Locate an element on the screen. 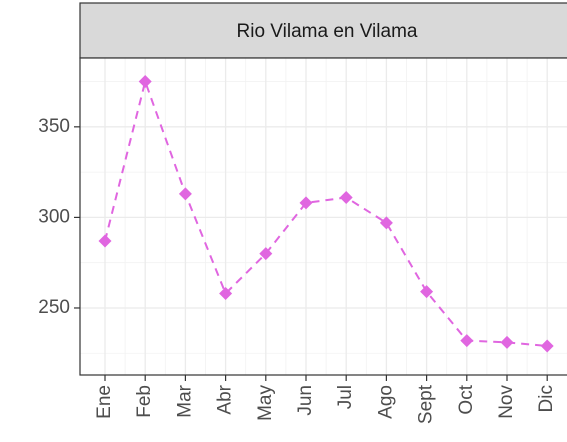 The image size is (567, 442). x-tick-label: Nov is located at coordinates (506, 402).